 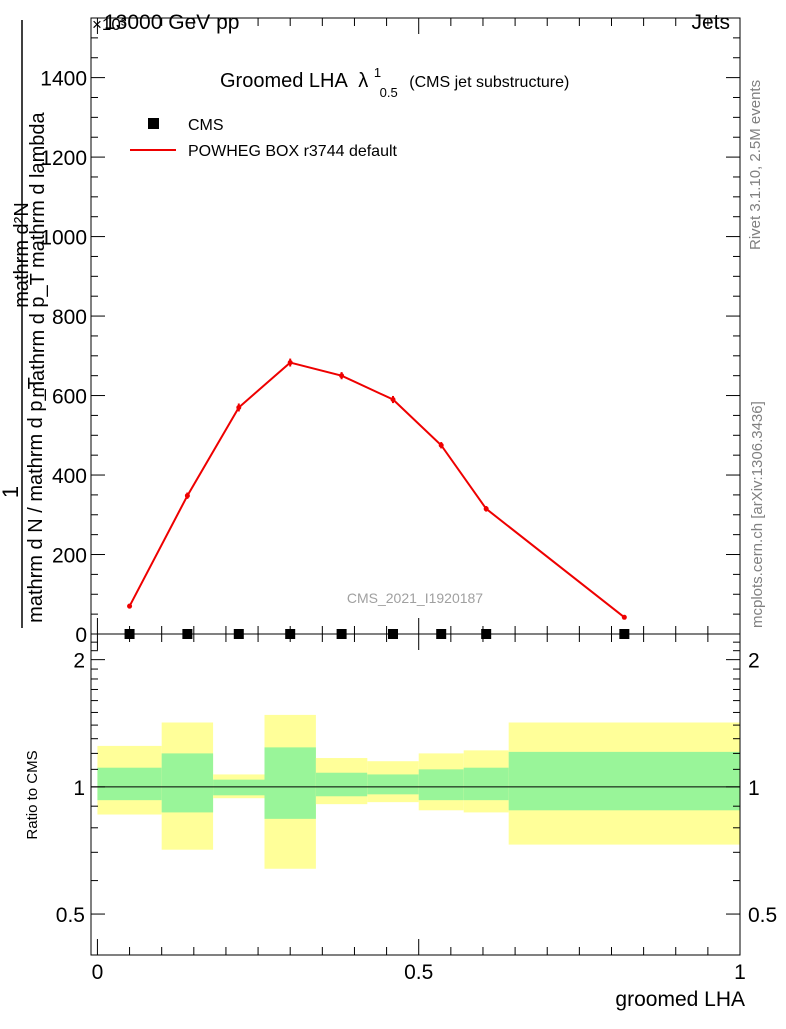 What do you see at coordinates (36, 500) in the screenshot?
I see `ylabel-denominator: mathrm d N / mathrm d p_T` at bounding box center [36, 500].